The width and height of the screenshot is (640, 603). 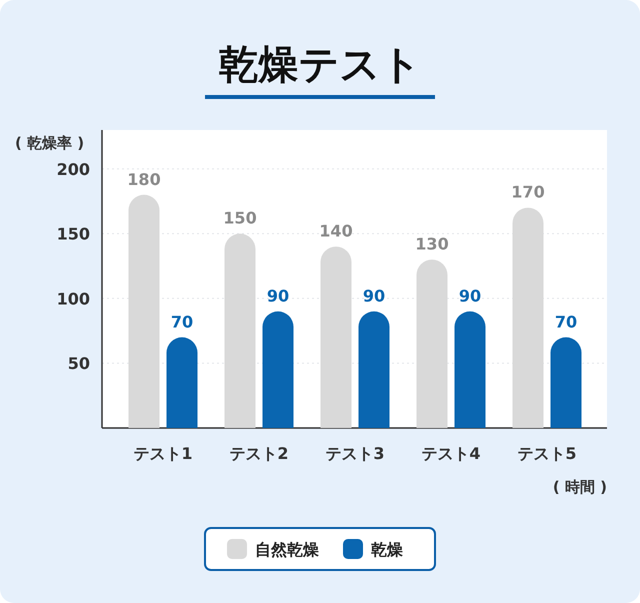 I want to click on y-axis-title: ( 乾燥率 ), so click(x=49, y=143).